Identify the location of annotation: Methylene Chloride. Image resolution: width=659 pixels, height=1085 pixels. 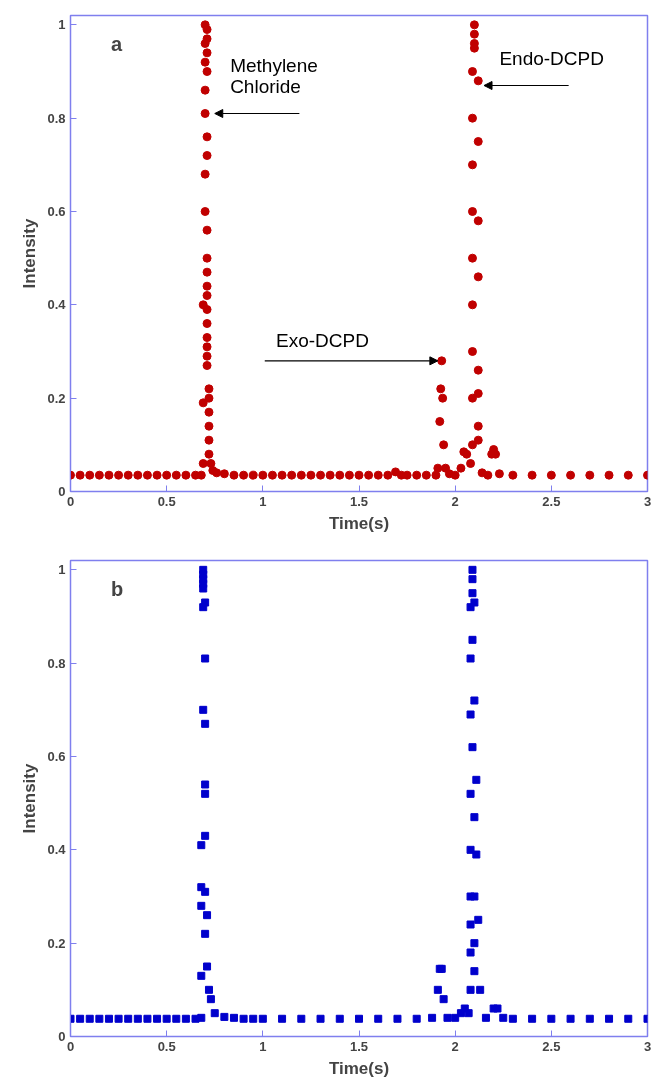
(274, 75).